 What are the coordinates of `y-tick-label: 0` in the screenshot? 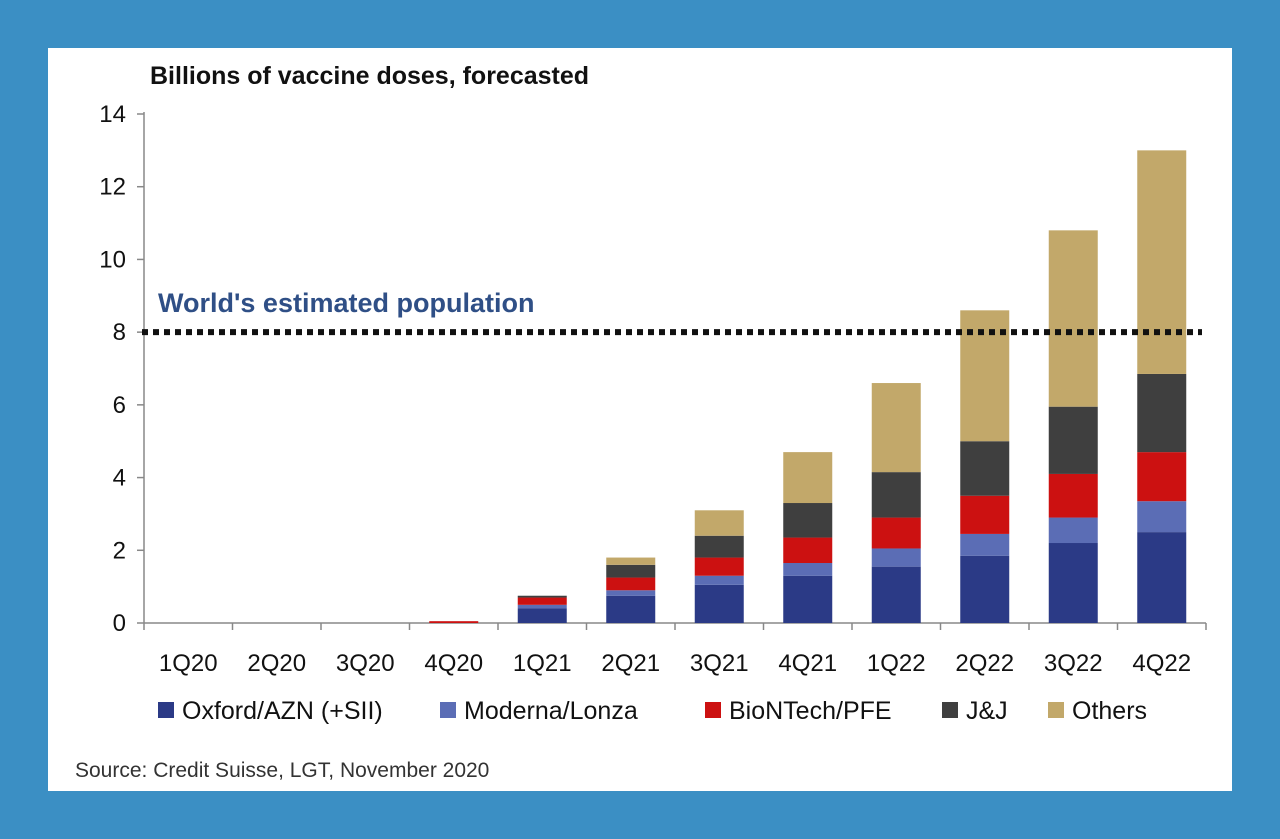 It's located at (119, 623).